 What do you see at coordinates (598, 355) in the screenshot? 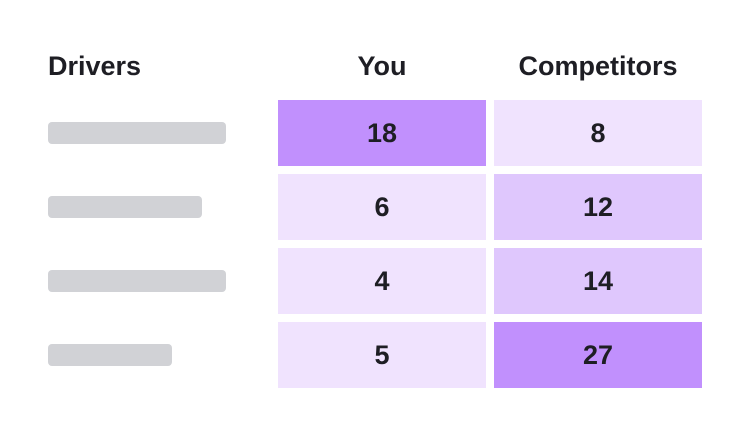
I see `competitors-cell: 27` at bounding box center [598, 355].